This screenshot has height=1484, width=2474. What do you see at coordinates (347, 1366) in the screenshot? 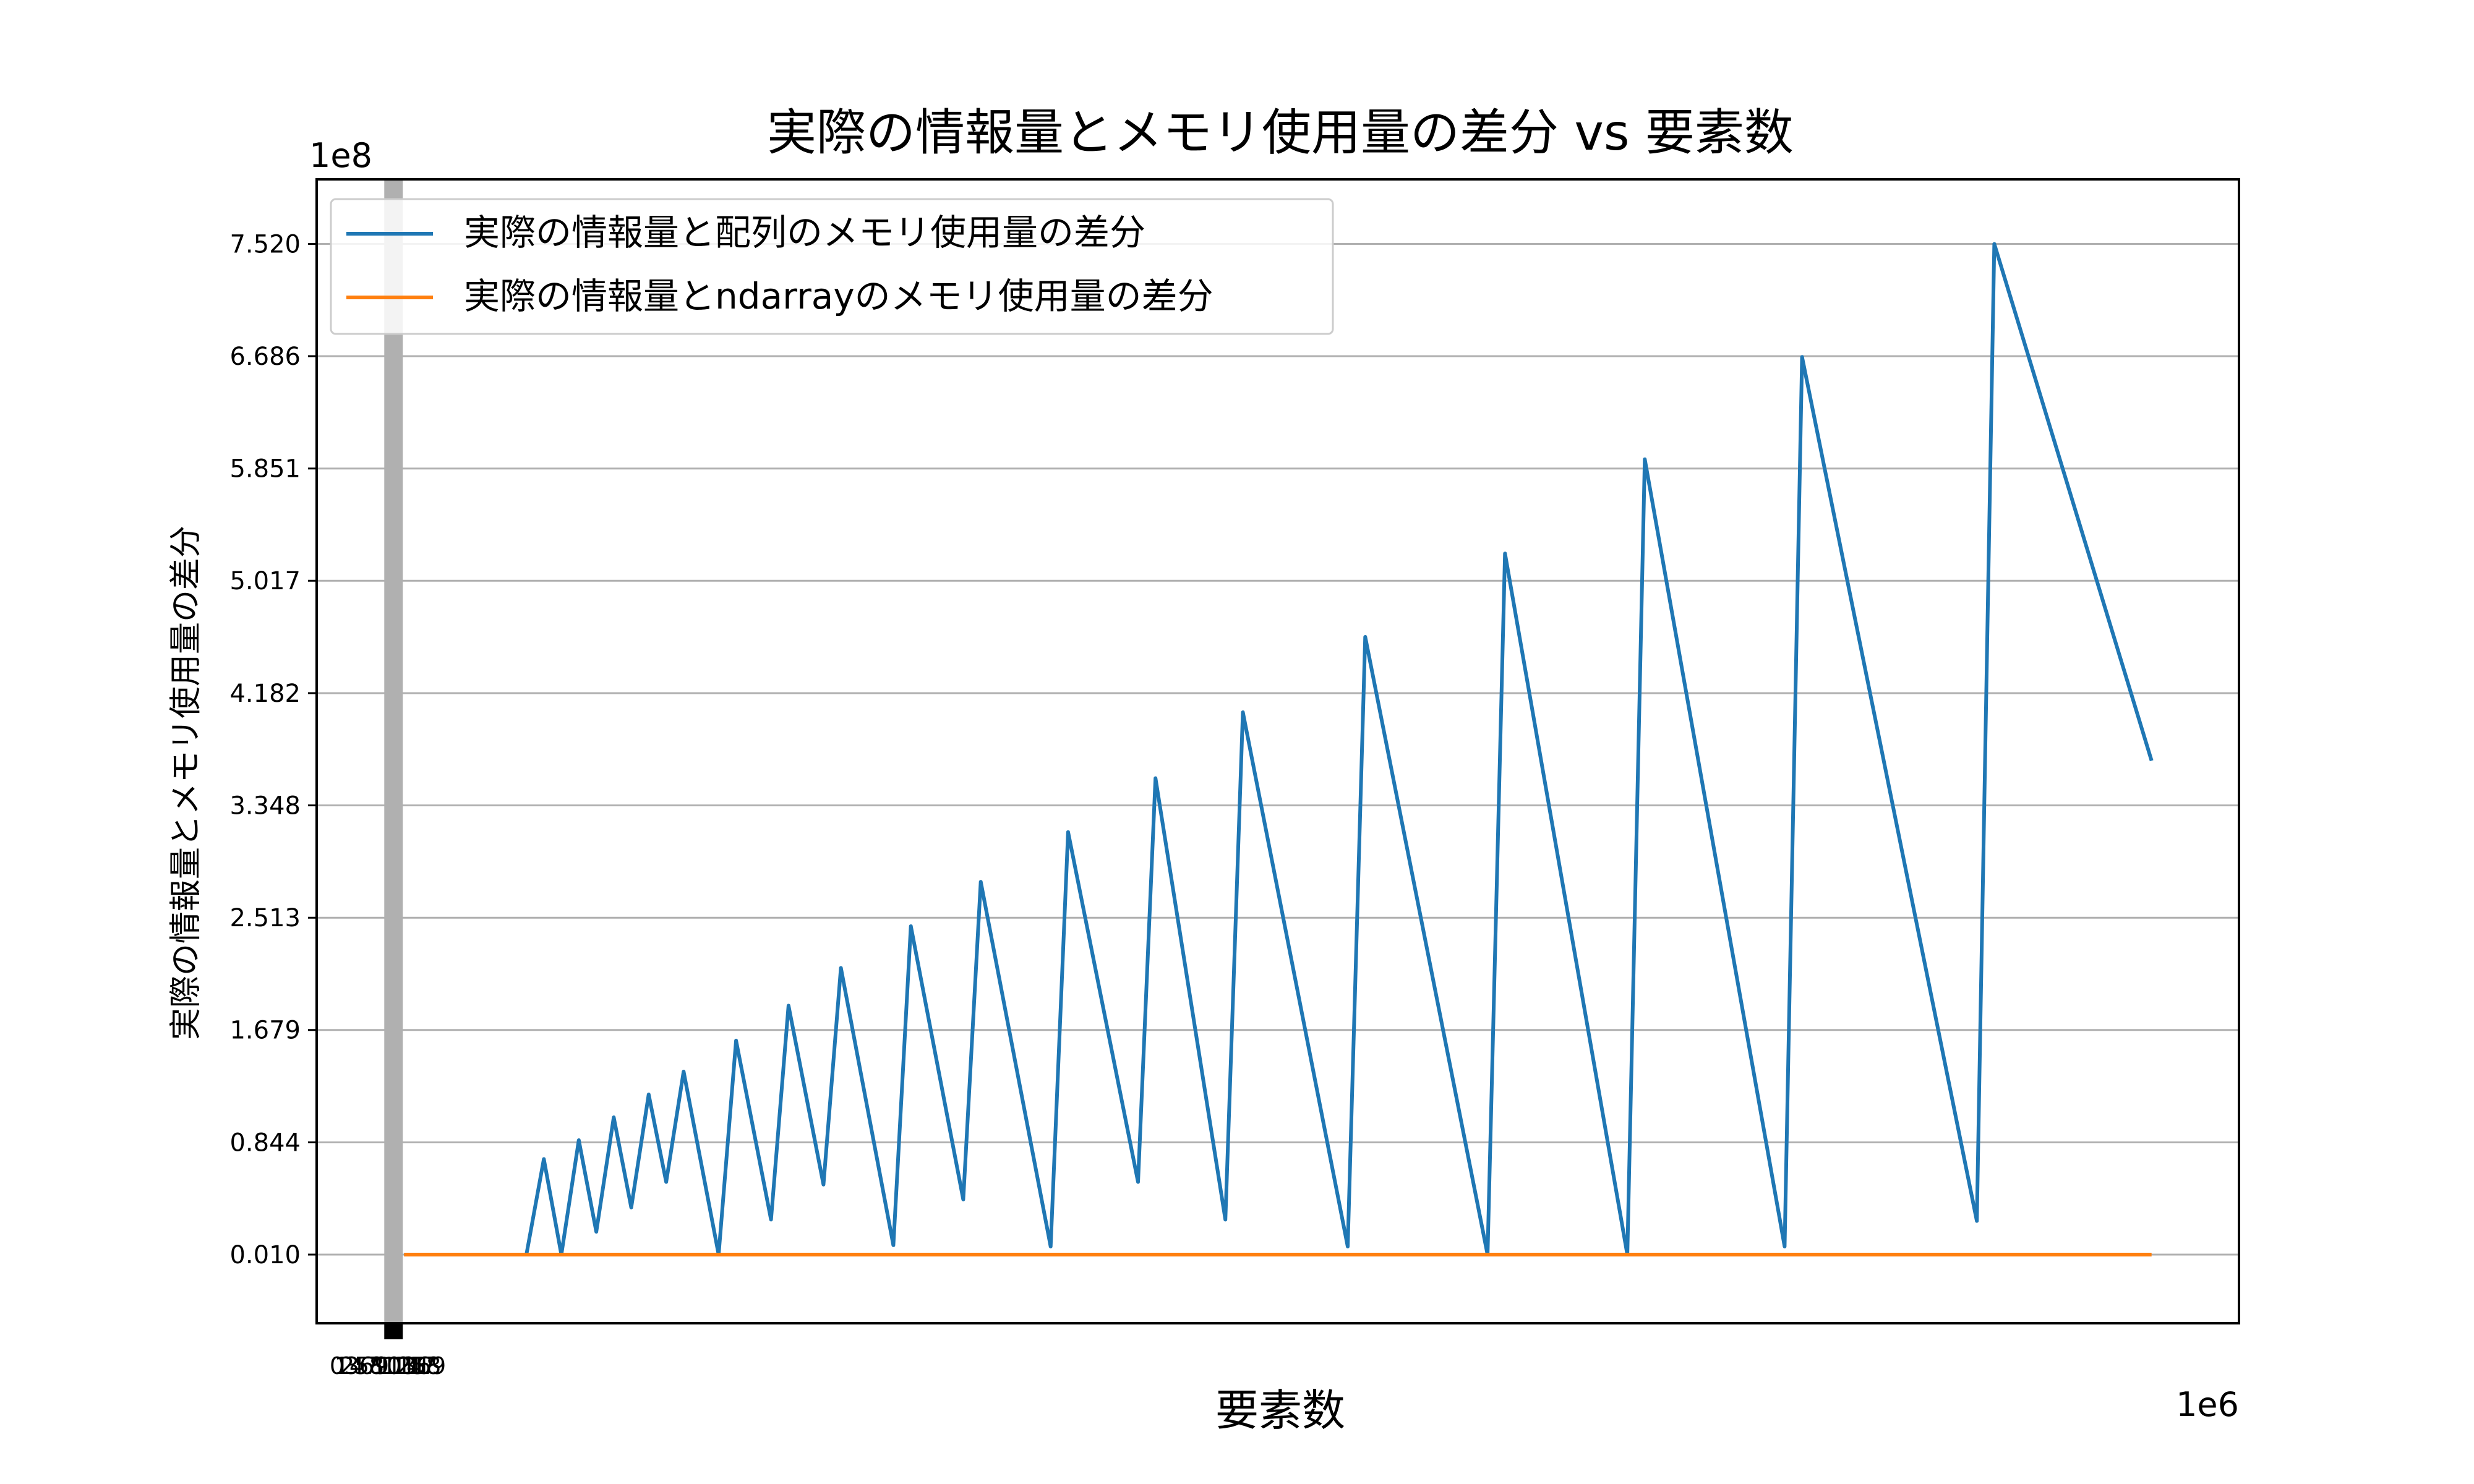
I see `x-tick-label: 2` at bounding box center [347, 1366].